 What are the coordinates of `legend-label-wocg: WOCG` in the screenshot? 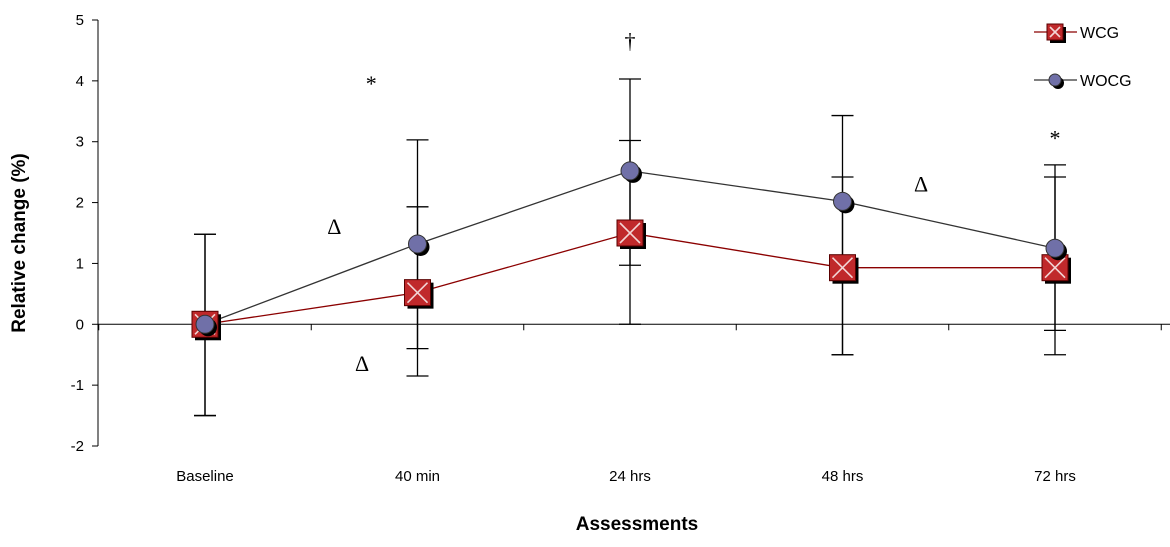 It's located at (1106, 81).